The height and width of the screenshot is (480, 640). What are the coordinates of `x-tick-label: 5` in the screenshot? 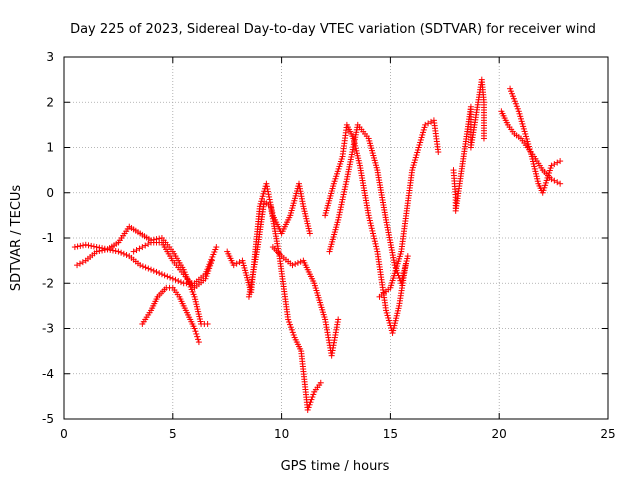 It's located at (173, 434).